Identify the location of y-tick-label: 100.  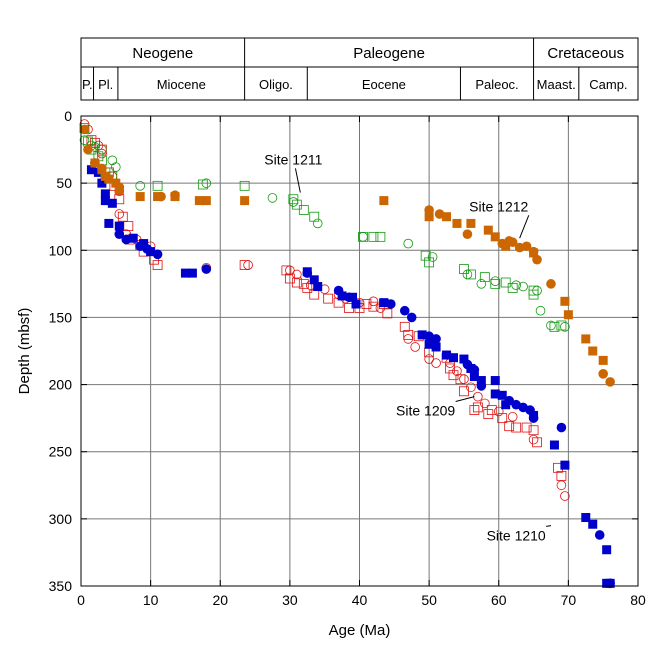
(61, 250).